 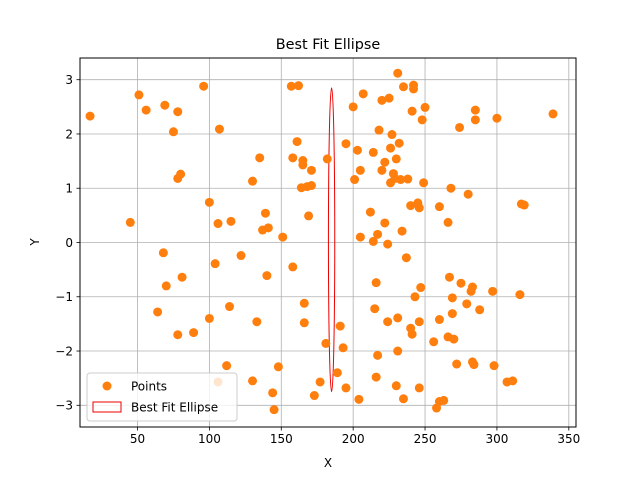 I want to click on x-tick-label: 100, so click(x=209, y=439).